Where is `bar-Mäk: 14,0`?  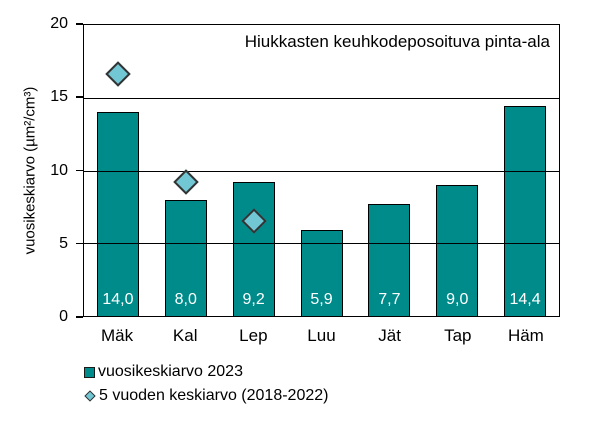
bar-Mäk: 14,0 is located at coordinates (117, 214).